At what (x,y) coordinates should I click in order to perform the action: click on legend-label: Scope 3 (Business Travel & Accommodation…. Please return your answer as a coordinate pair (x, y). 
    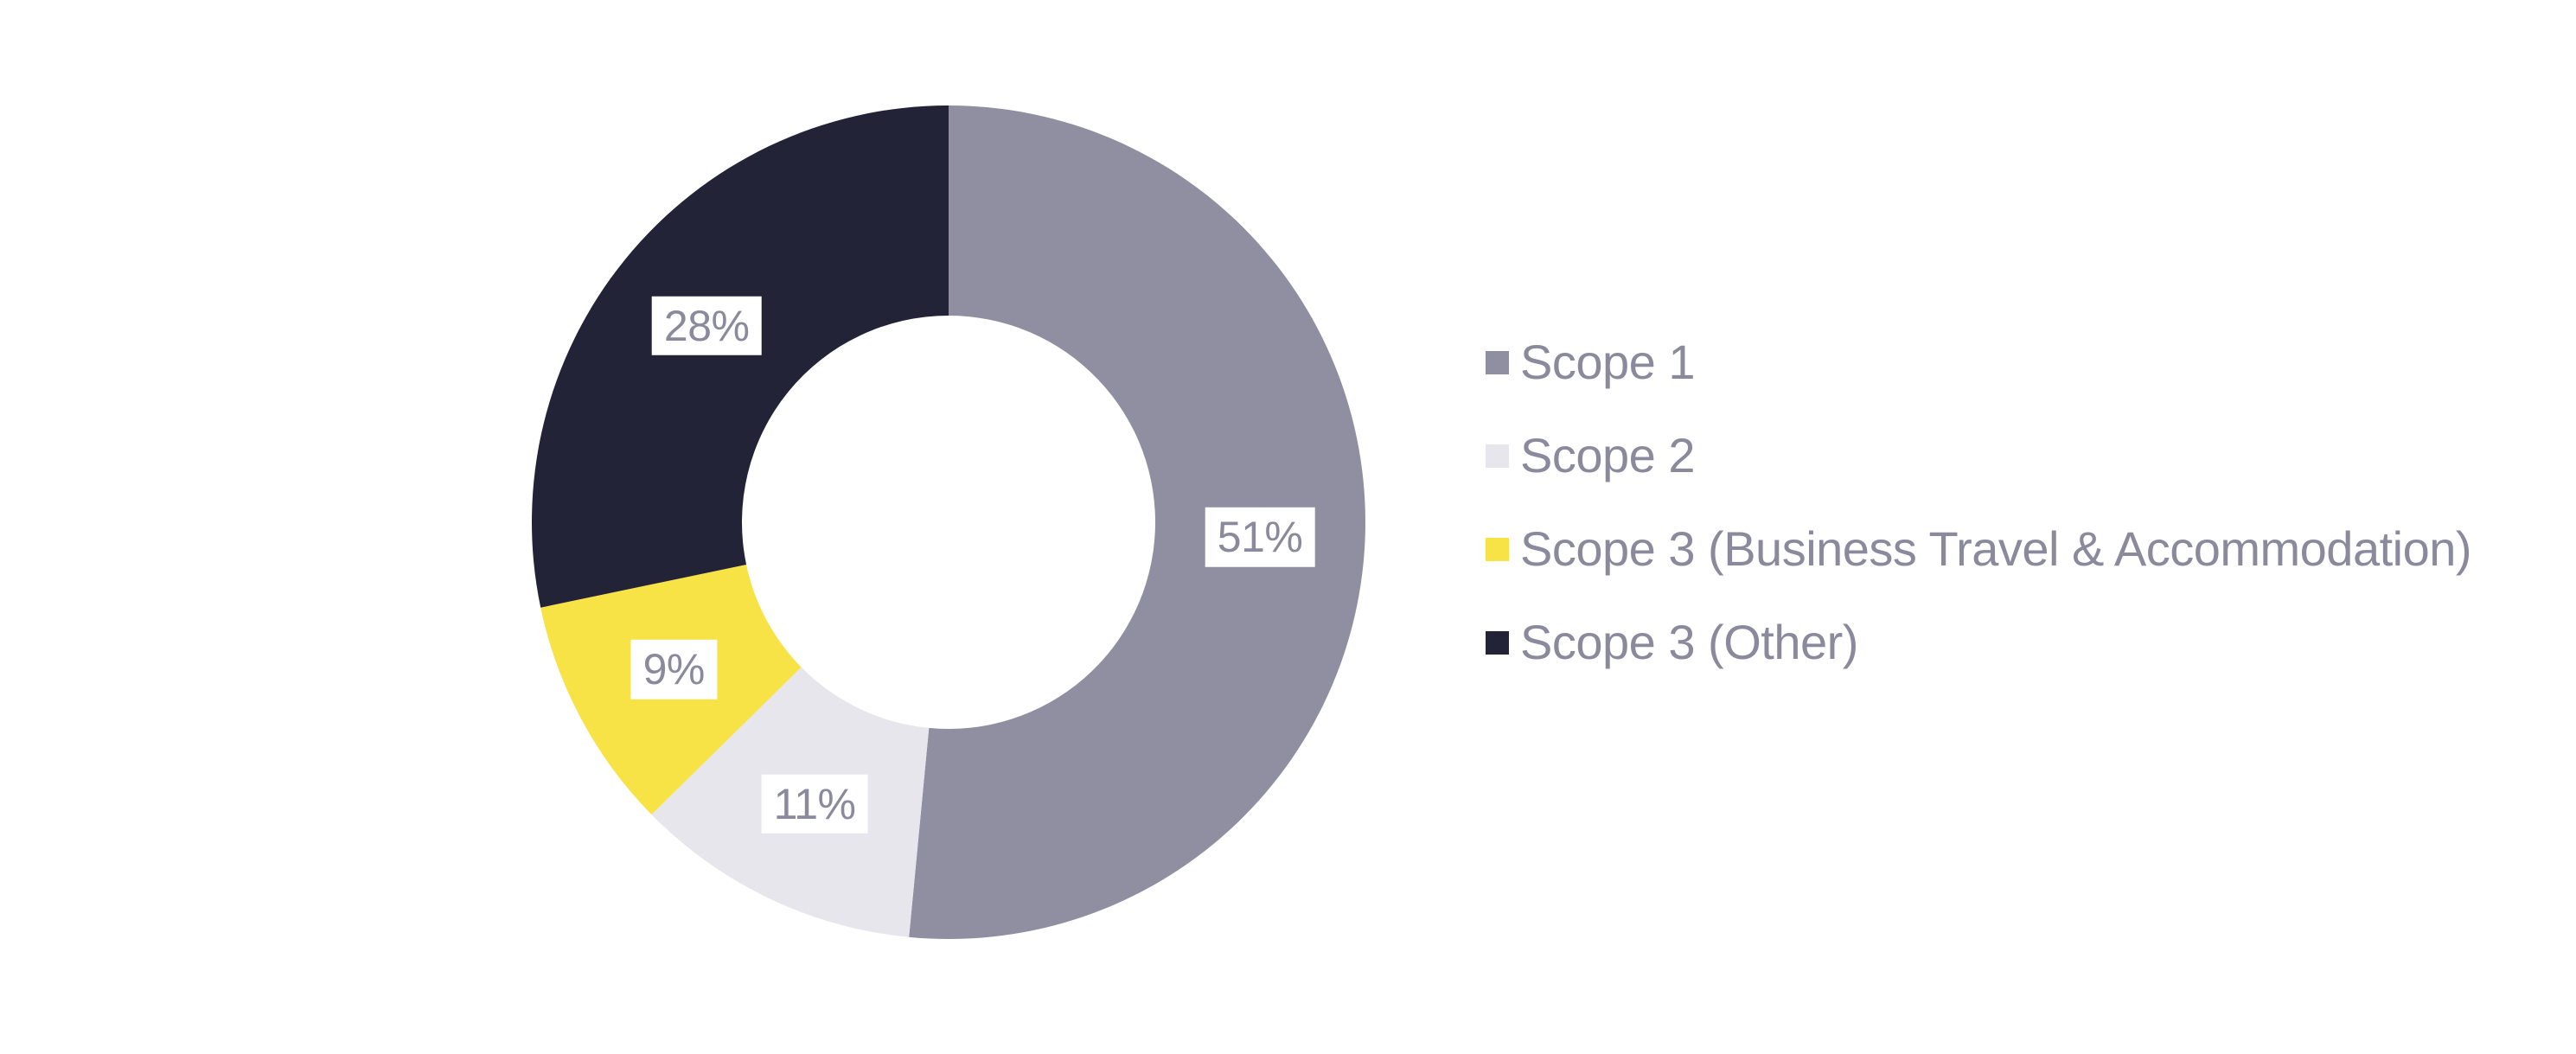
    Looking at the image, I should click on (1996, 548).